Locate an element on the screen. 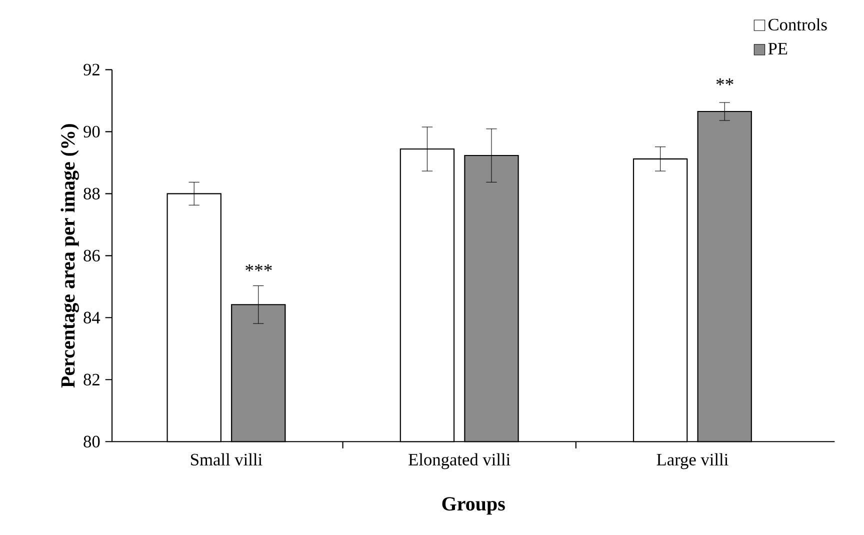  y-tick-label: 84 is located at coordinates (92, 318).